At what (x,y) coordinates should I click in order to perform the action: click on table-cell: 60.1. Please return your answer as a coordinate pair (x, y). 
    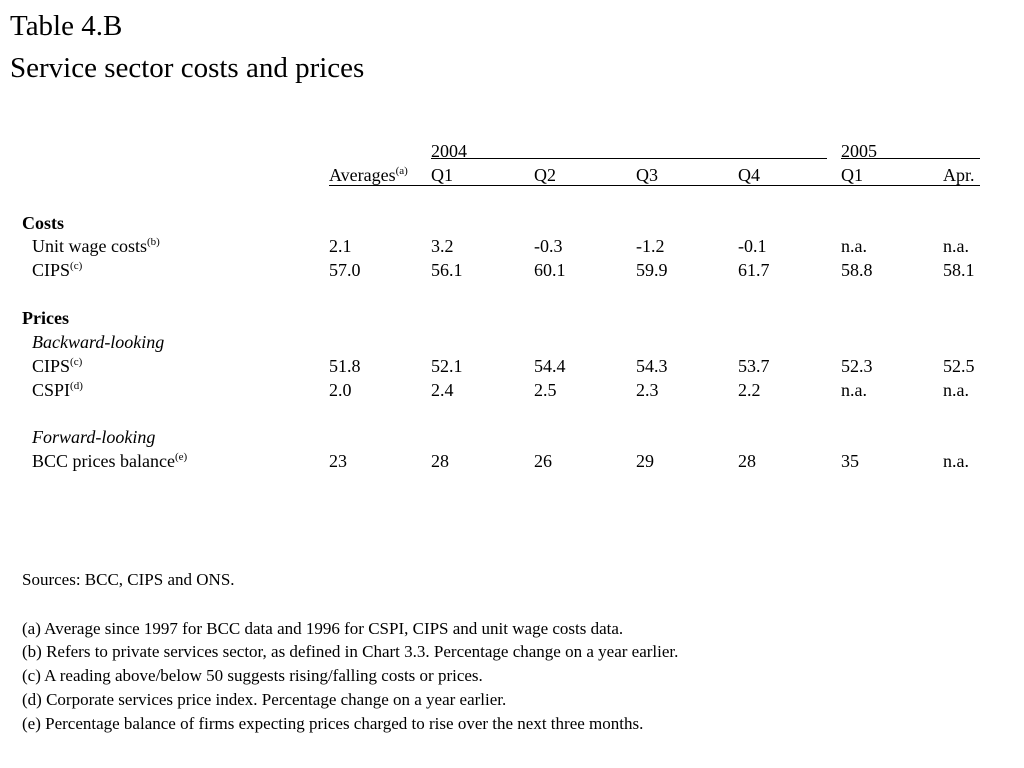
    Looking at the image, I should click on (550, 270).